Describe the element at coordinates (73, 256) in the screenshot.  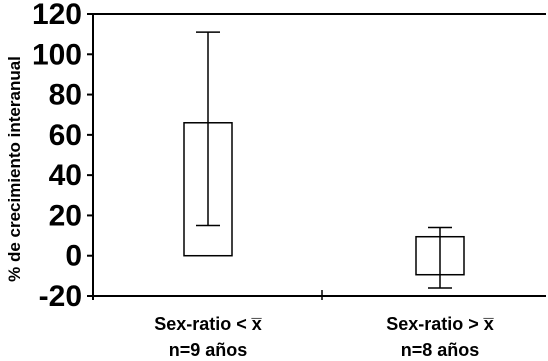
I see `y-tick-label: 0` at that location.